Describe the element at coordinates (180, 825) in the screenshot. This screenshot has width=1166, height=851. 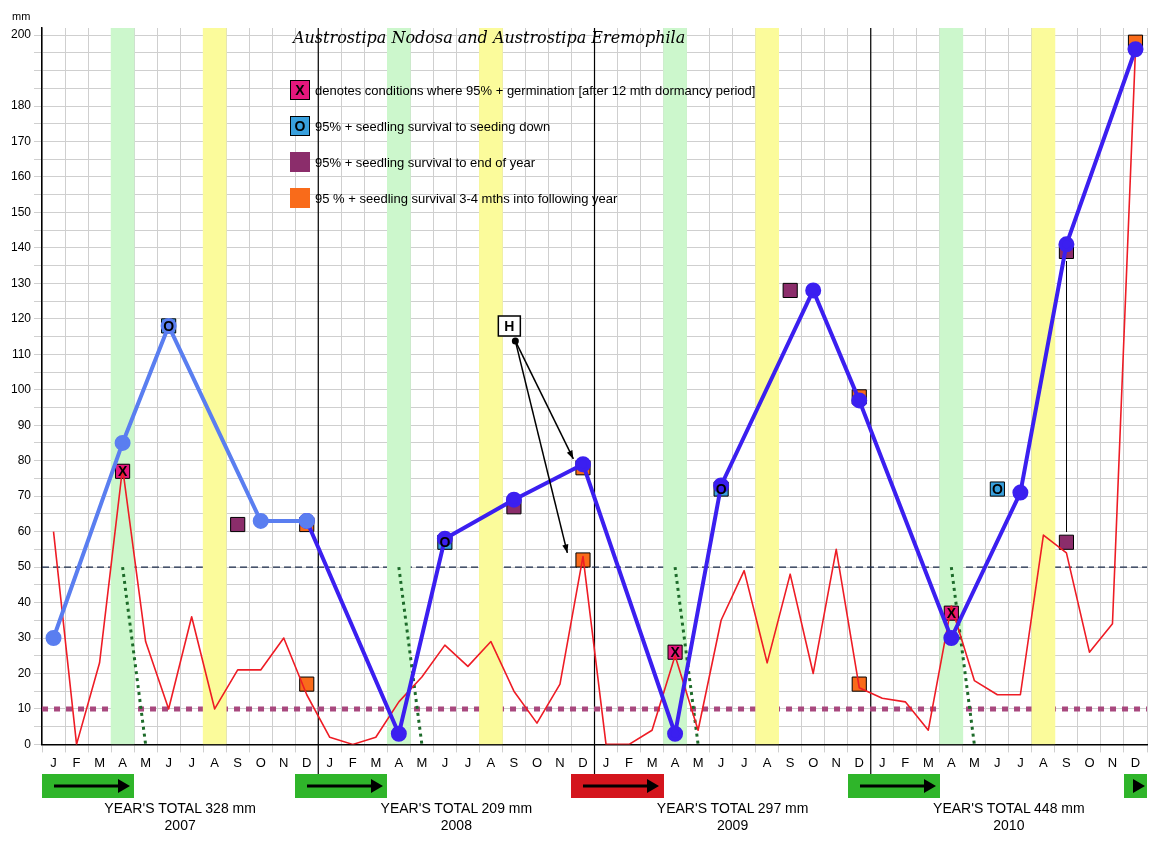
I see `text: 2007` at that location.